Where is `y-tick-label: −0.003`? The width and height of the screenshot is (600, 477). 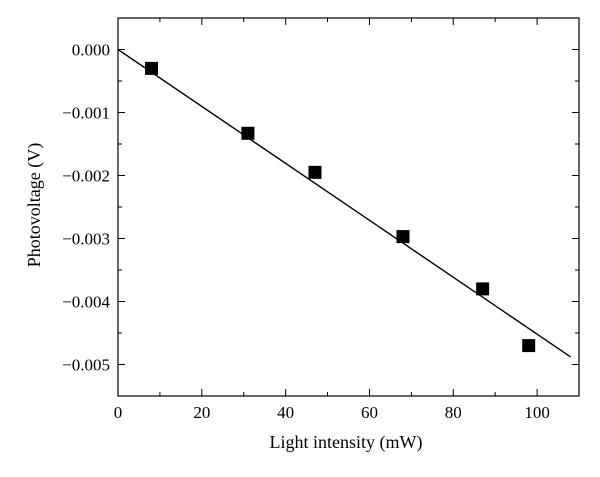
y-tick-label: −0.003 is located at coordinates (86, 239).